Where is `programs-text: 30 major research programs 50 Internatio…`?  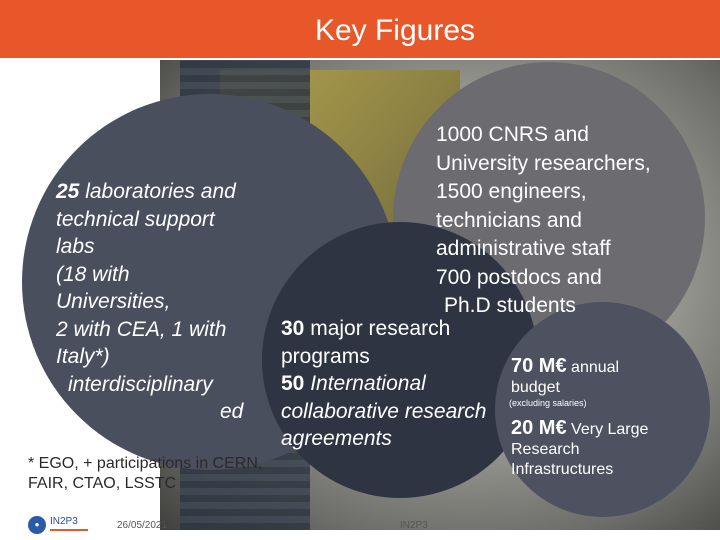 programs-text: 30 major research programs 50 Internatio… is located at coordinates (384, 383).